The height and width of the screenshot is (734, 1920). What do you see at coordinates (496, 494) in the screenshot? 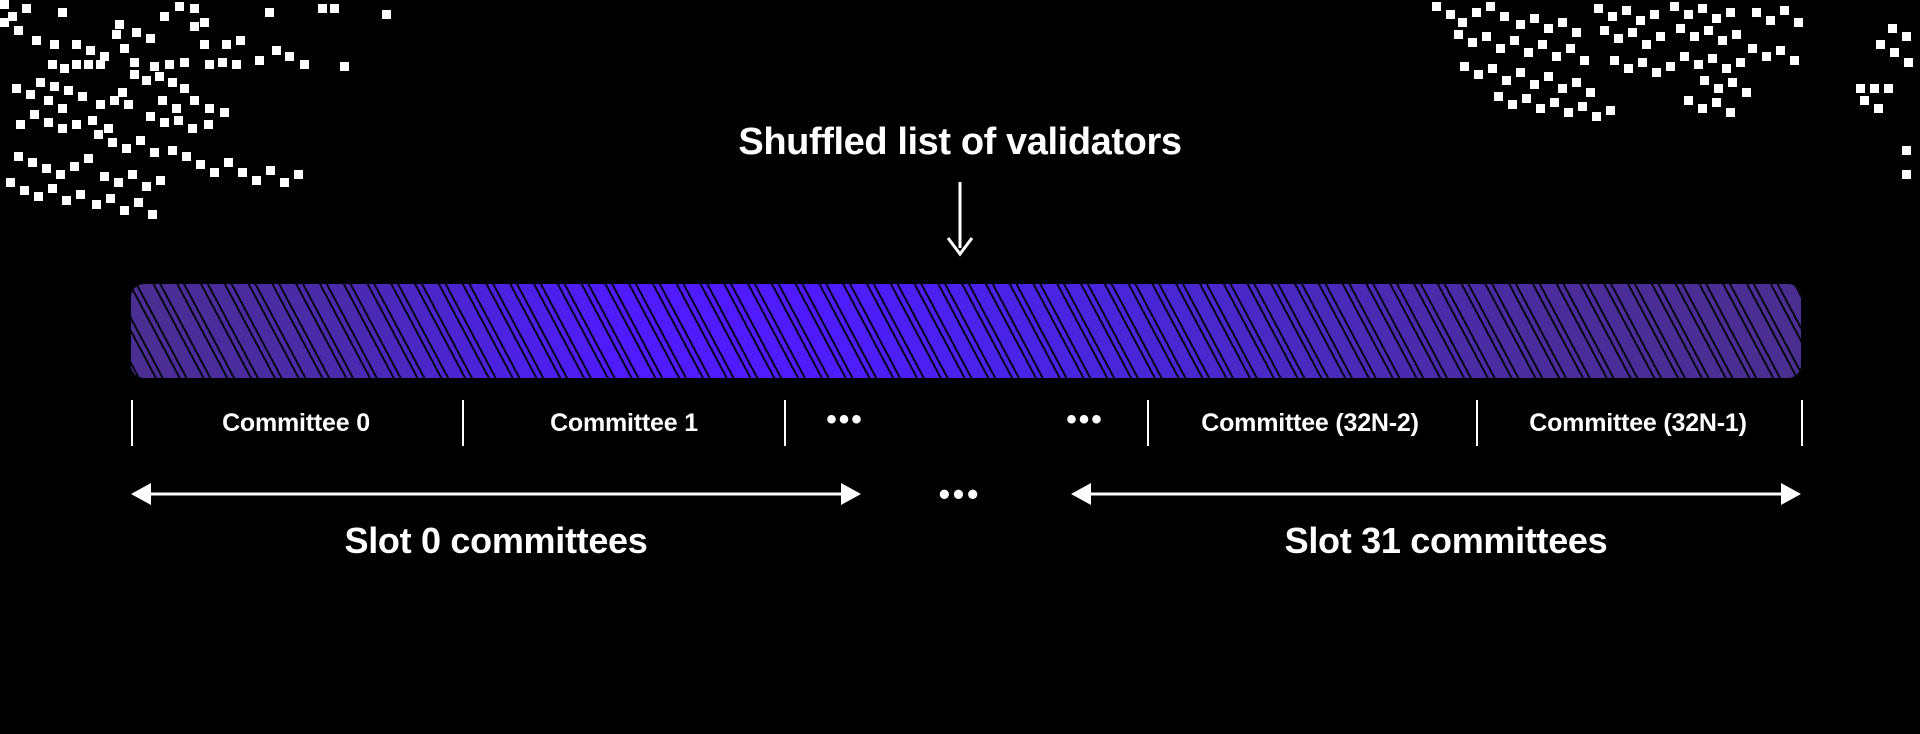
I see `slot-0-span-arrow` at bounding box center [496, 494].